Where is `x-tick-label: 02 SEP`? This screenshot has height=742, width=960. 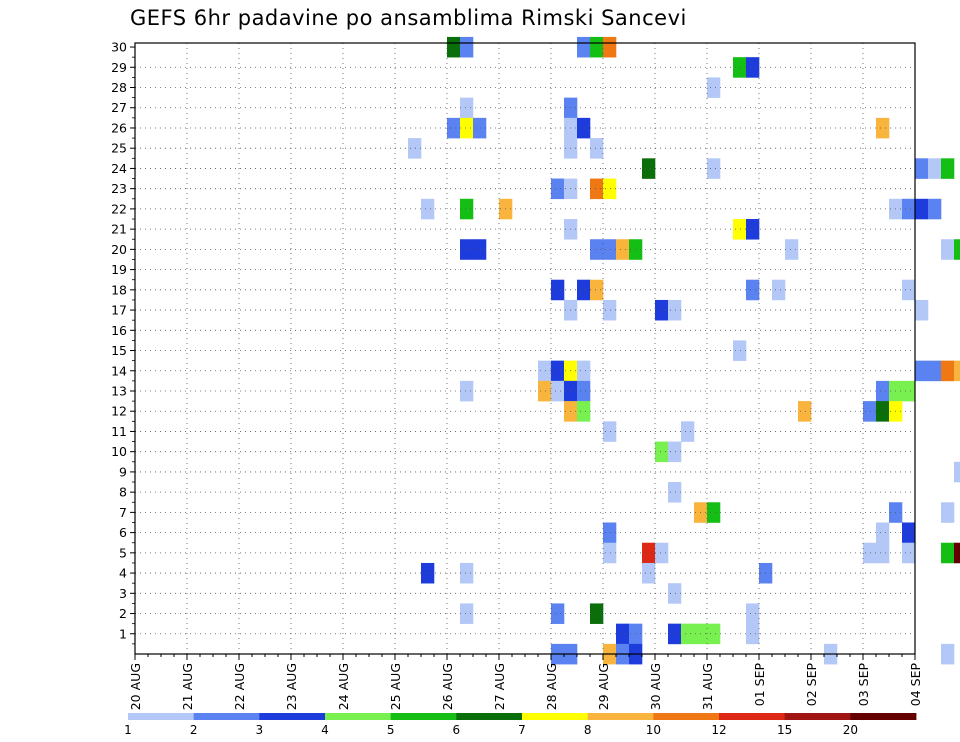
x-tick-label: 02 SEP is located at coordinates (811, 685).